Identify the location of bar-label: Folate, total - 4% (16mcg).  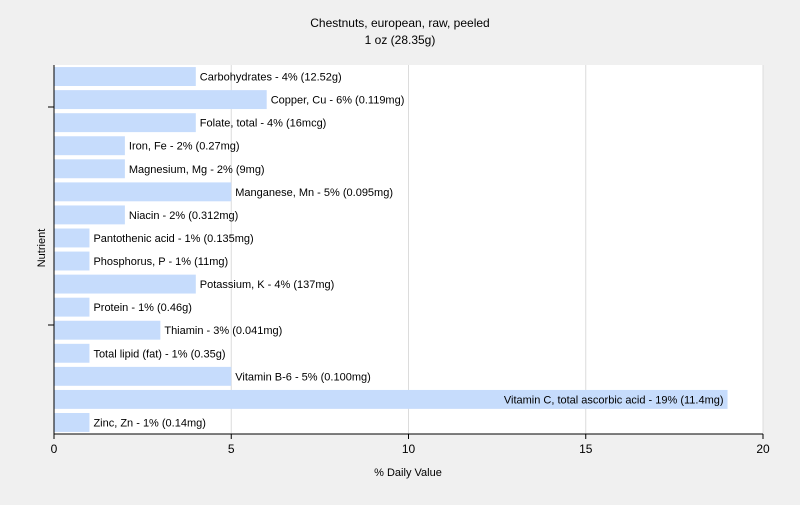
(263, 124).